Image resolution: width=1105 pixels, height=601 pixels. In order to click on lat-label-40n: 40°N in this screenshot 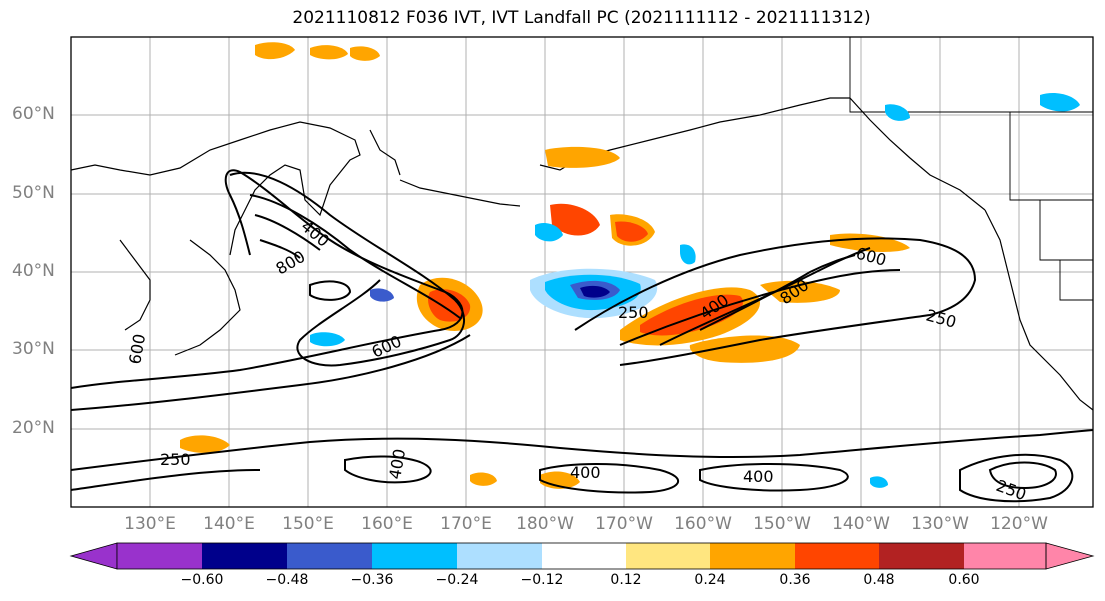, I will do `click(33, 271)`.